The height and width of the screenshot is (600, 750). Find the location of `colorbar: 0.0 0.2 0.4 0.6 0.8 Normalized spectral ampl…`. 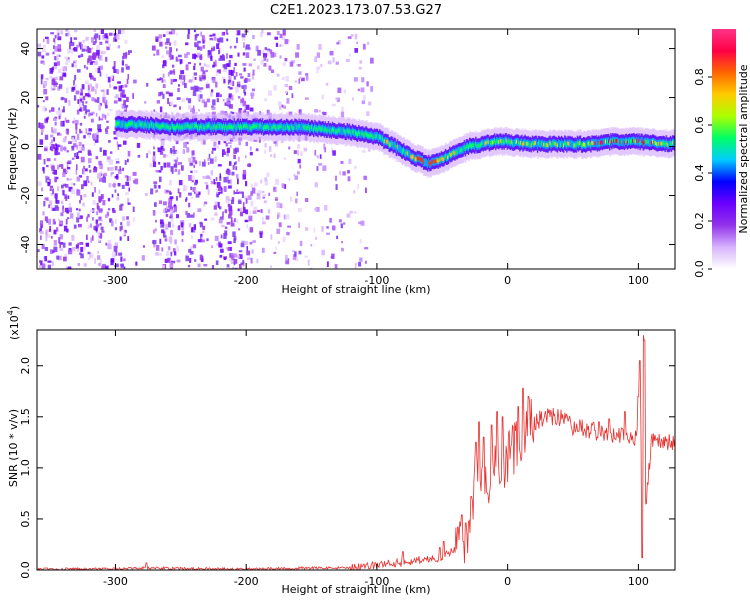

colorbar: 0.0 0.2 0.4 0.6 0.8 Normalized spectral ampl… is located at coordinates (721, 153).